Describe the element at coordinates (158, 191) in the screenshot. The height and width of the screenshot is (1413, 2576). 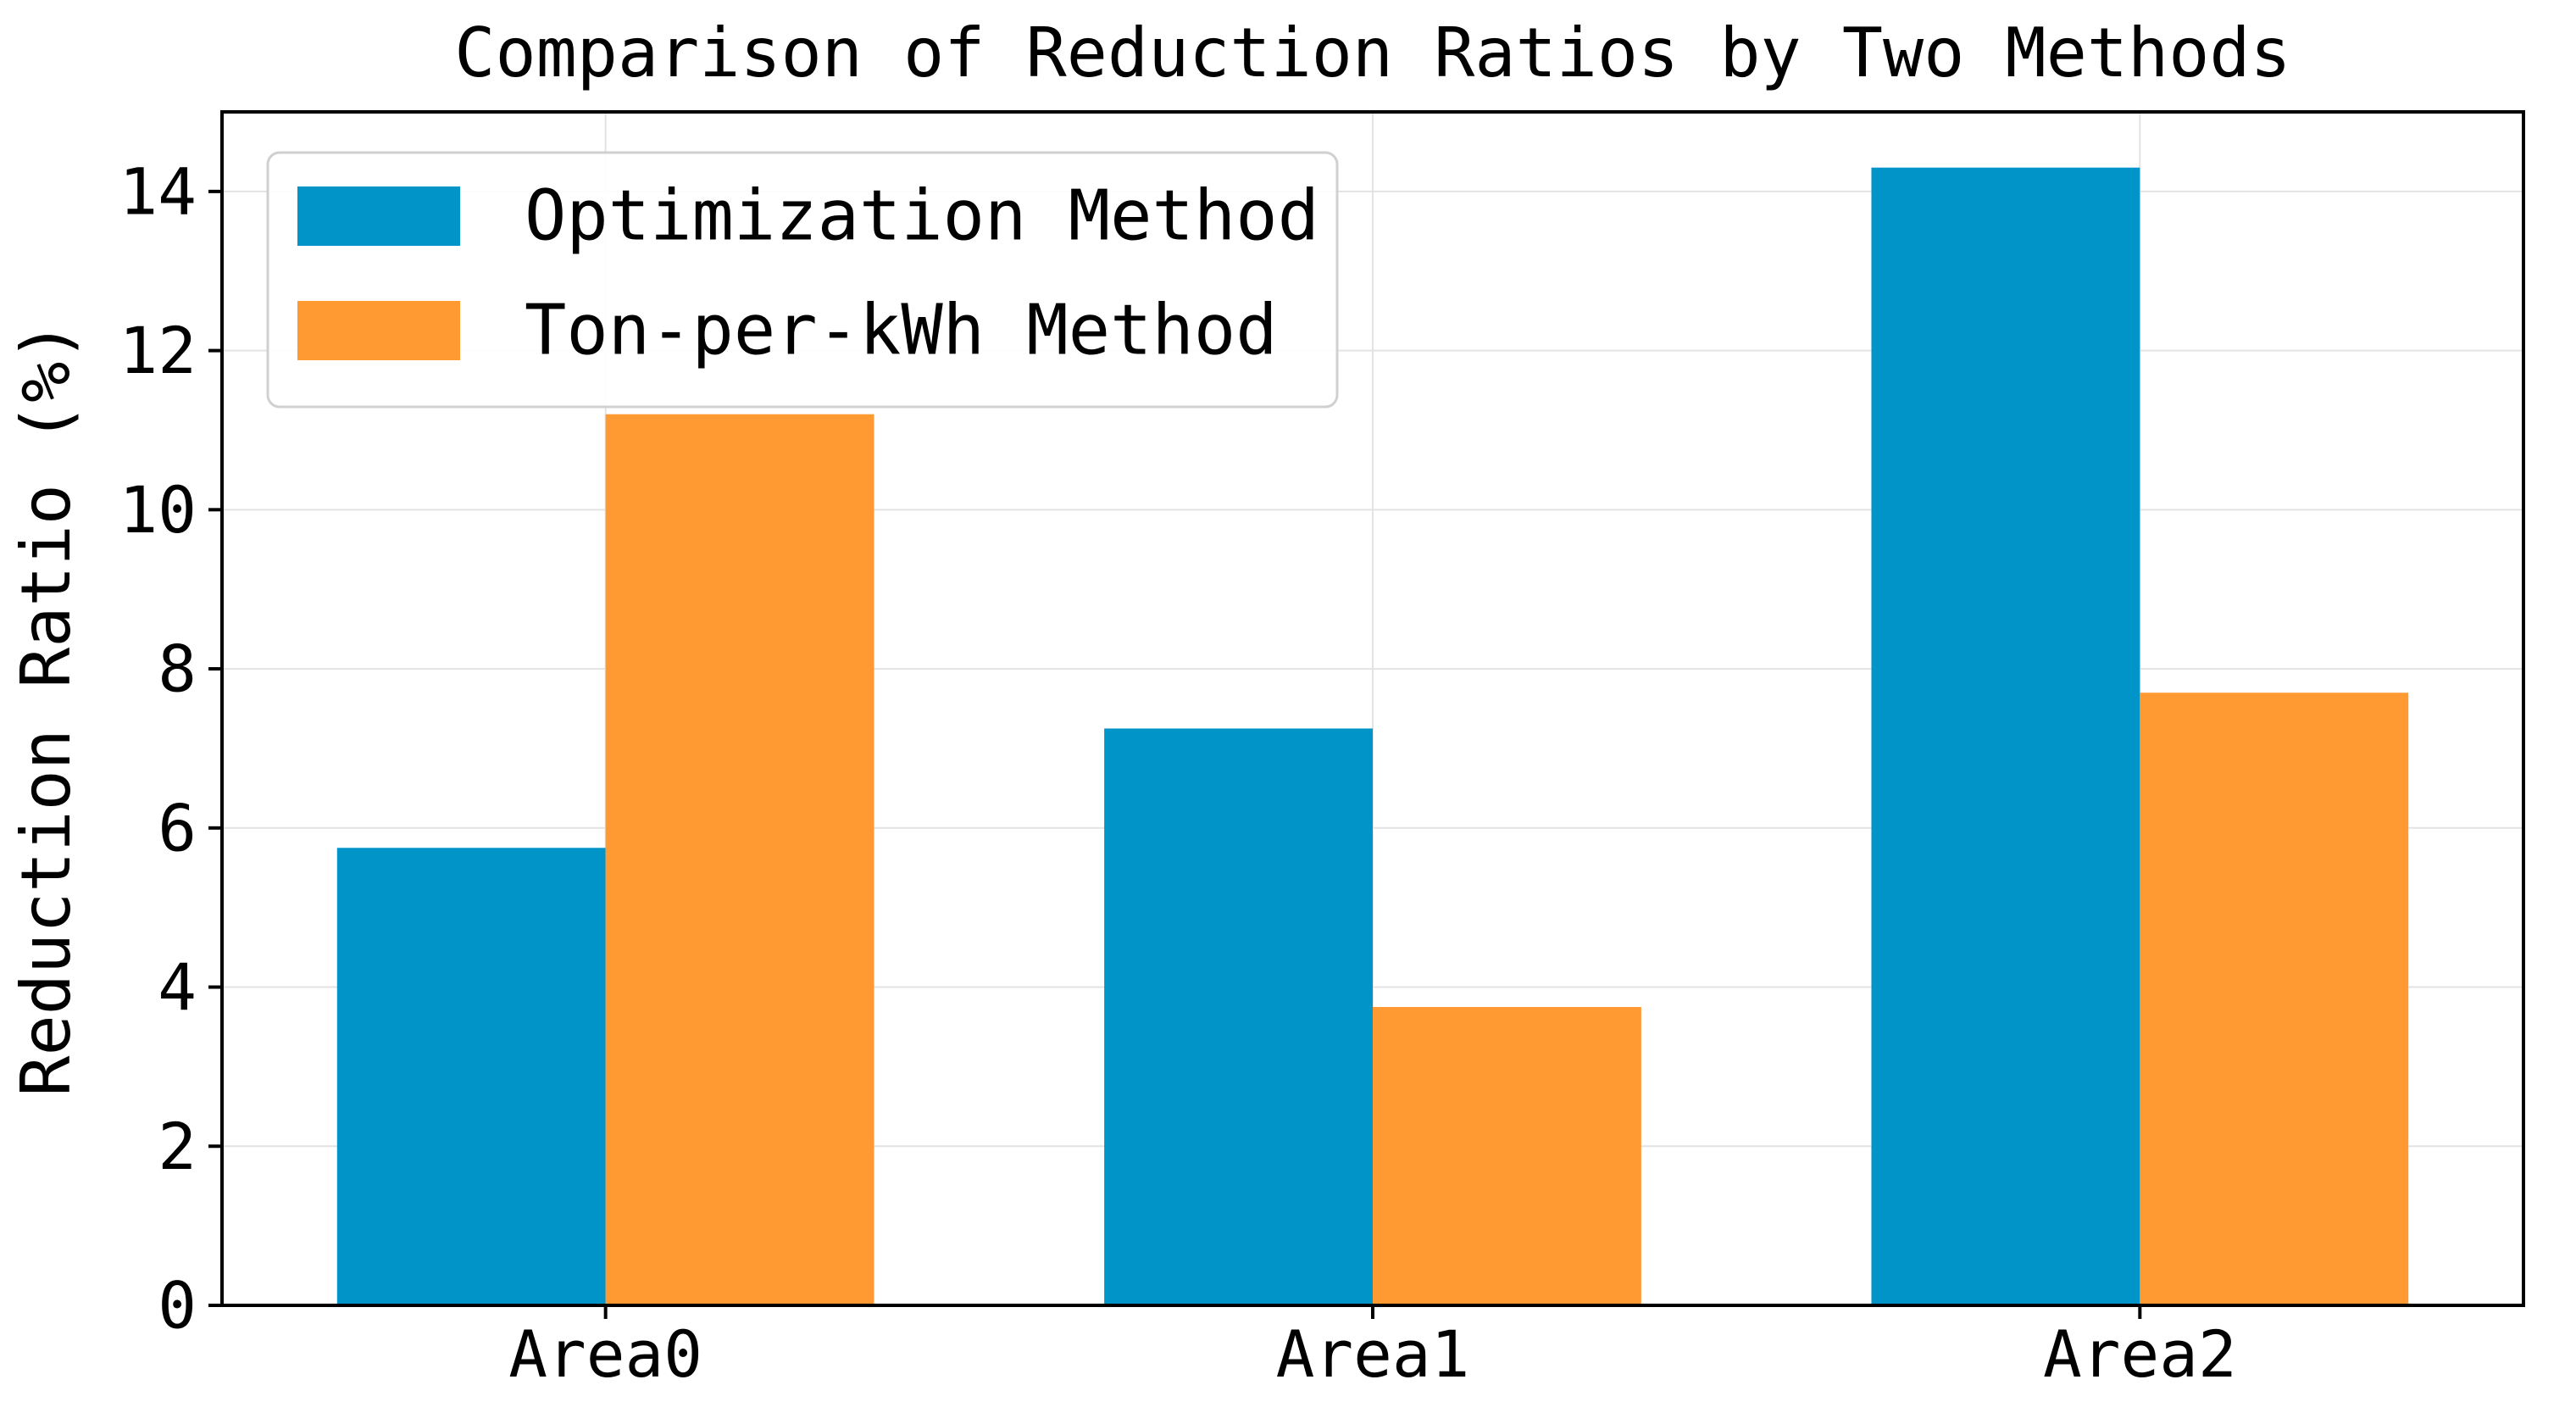
I see `y-tick-label-14: 14` at that location.